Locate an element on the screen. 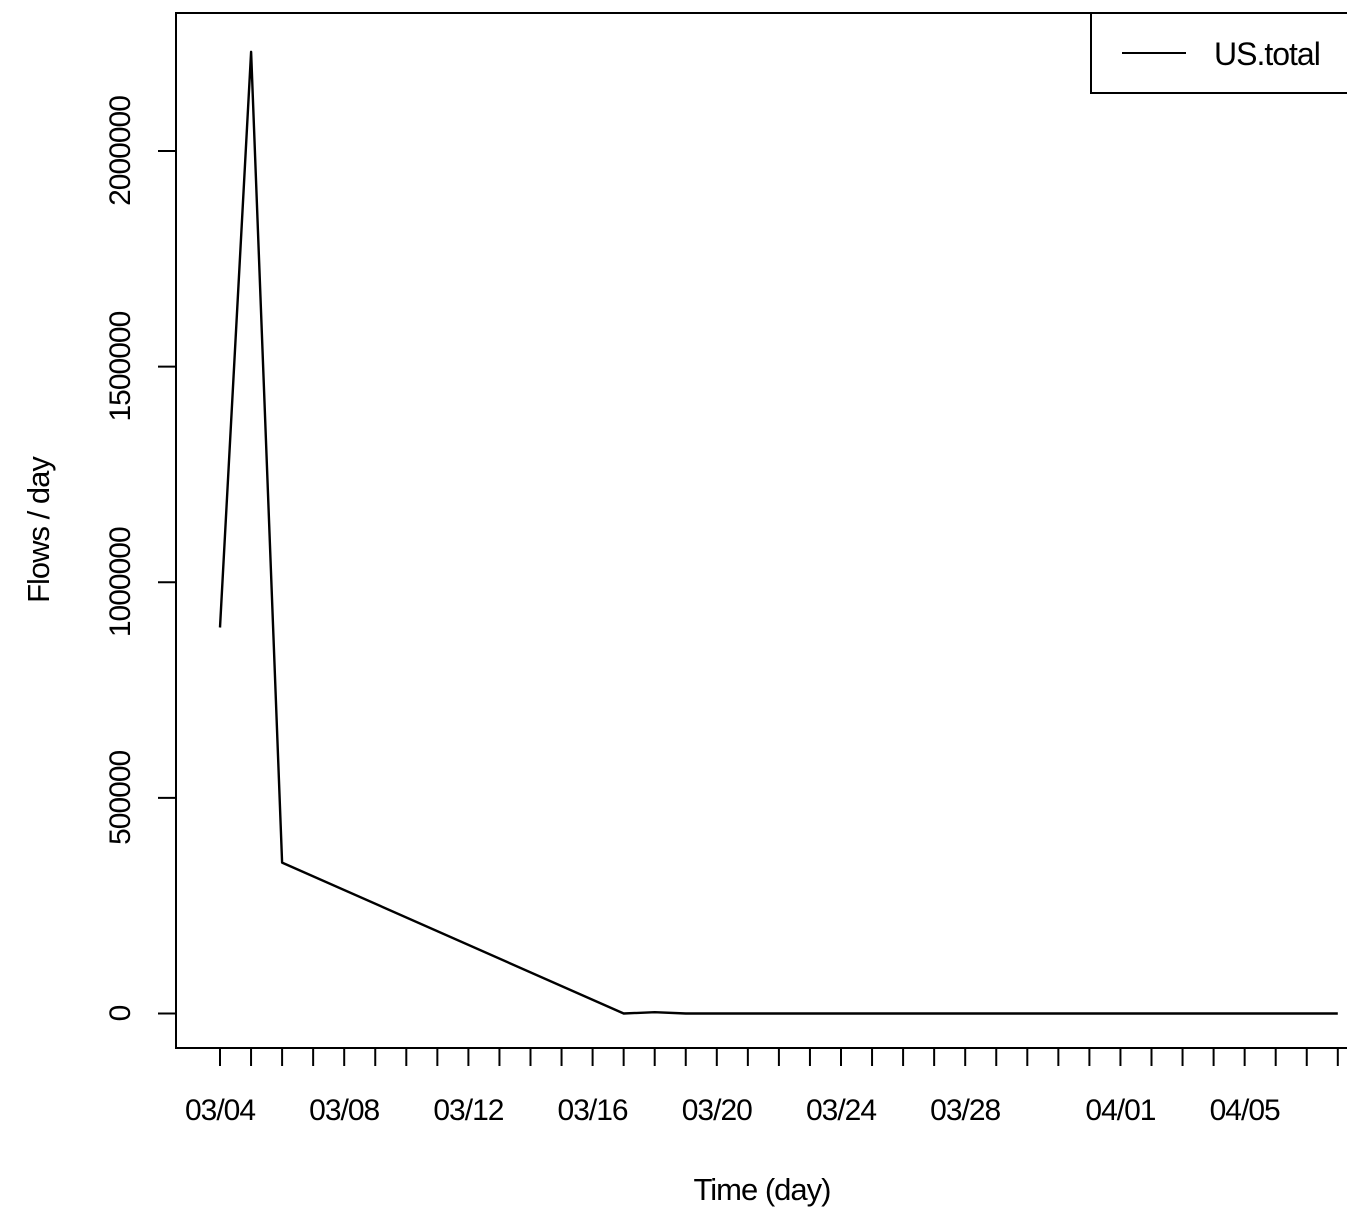  legend-label: US.total is located at coordinates (1267, 54).